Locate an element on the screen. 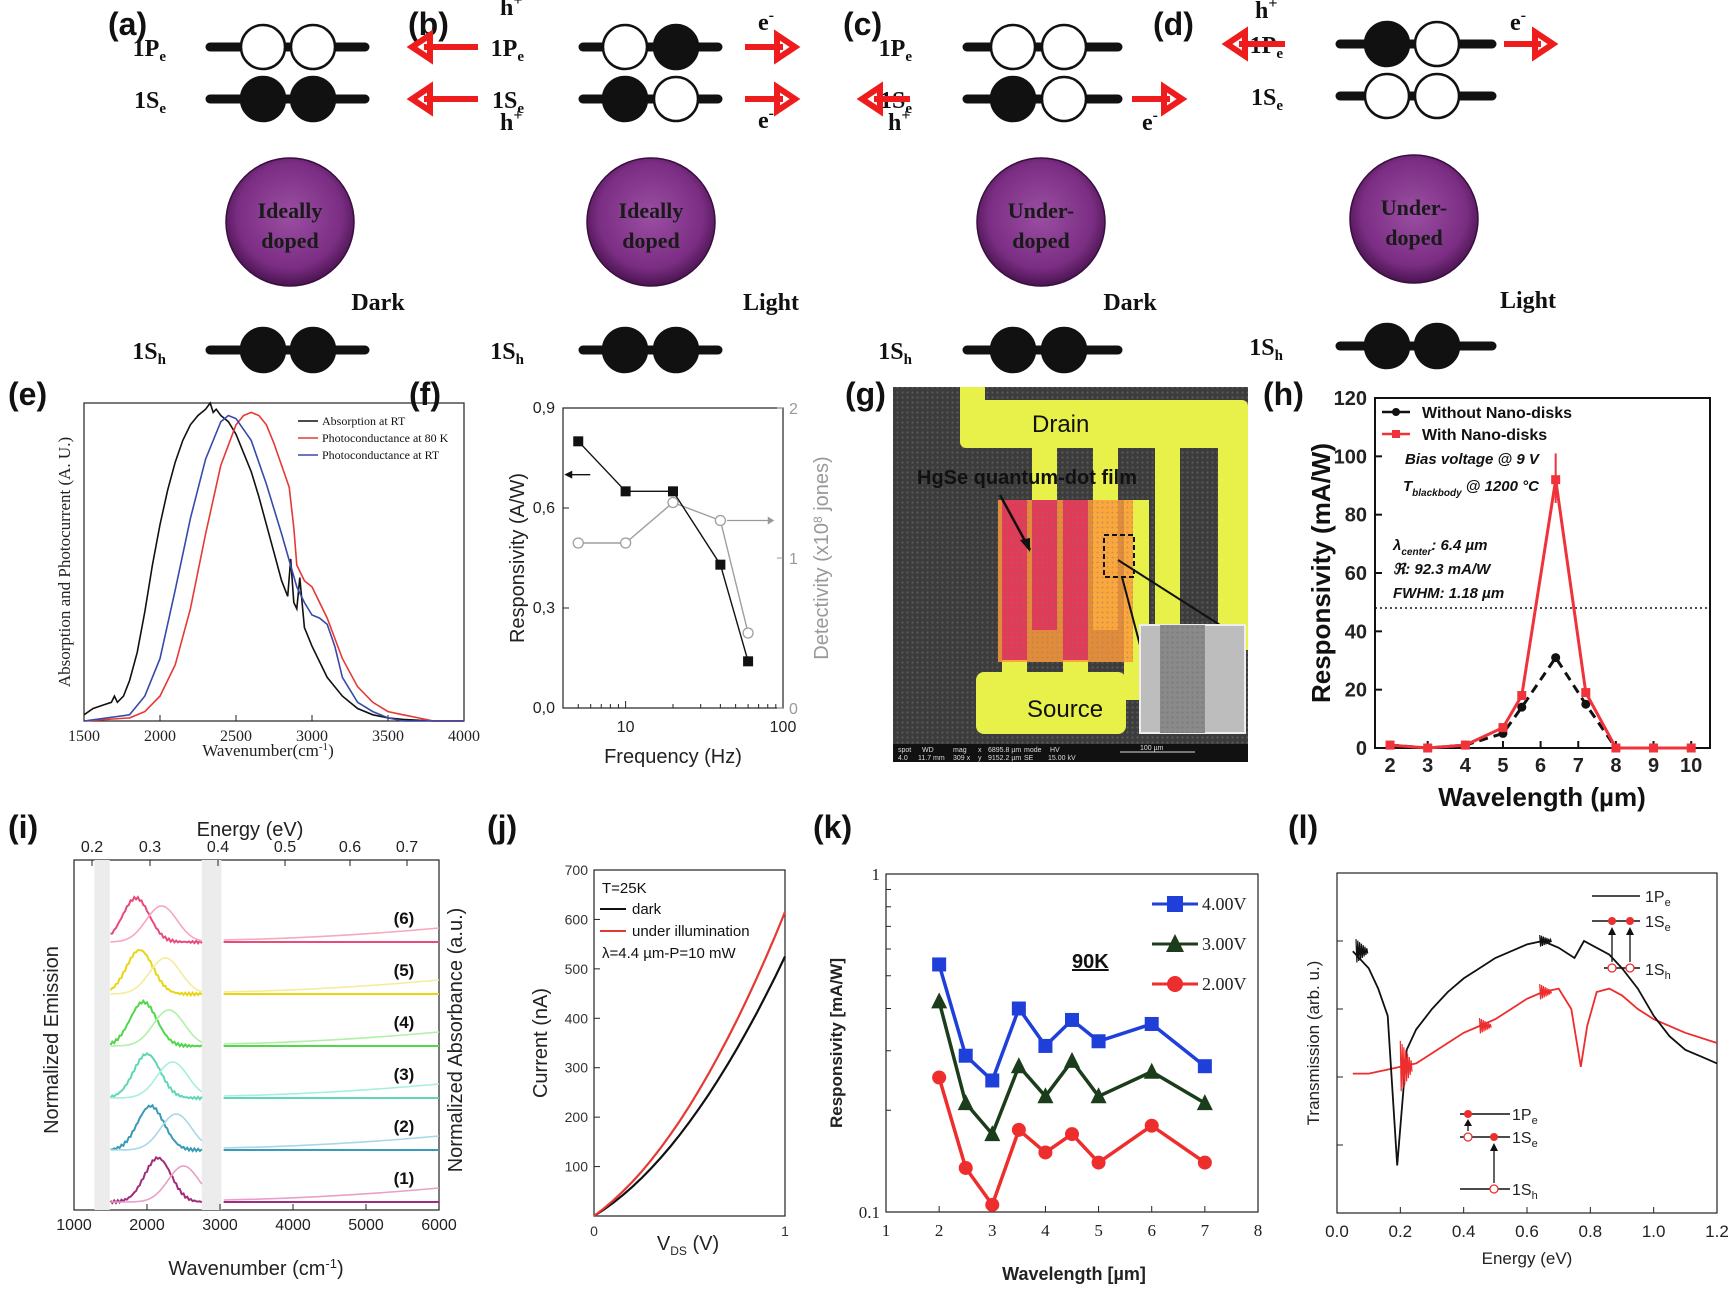  y-tick-label: 600 is located at coordinates (577, 919).